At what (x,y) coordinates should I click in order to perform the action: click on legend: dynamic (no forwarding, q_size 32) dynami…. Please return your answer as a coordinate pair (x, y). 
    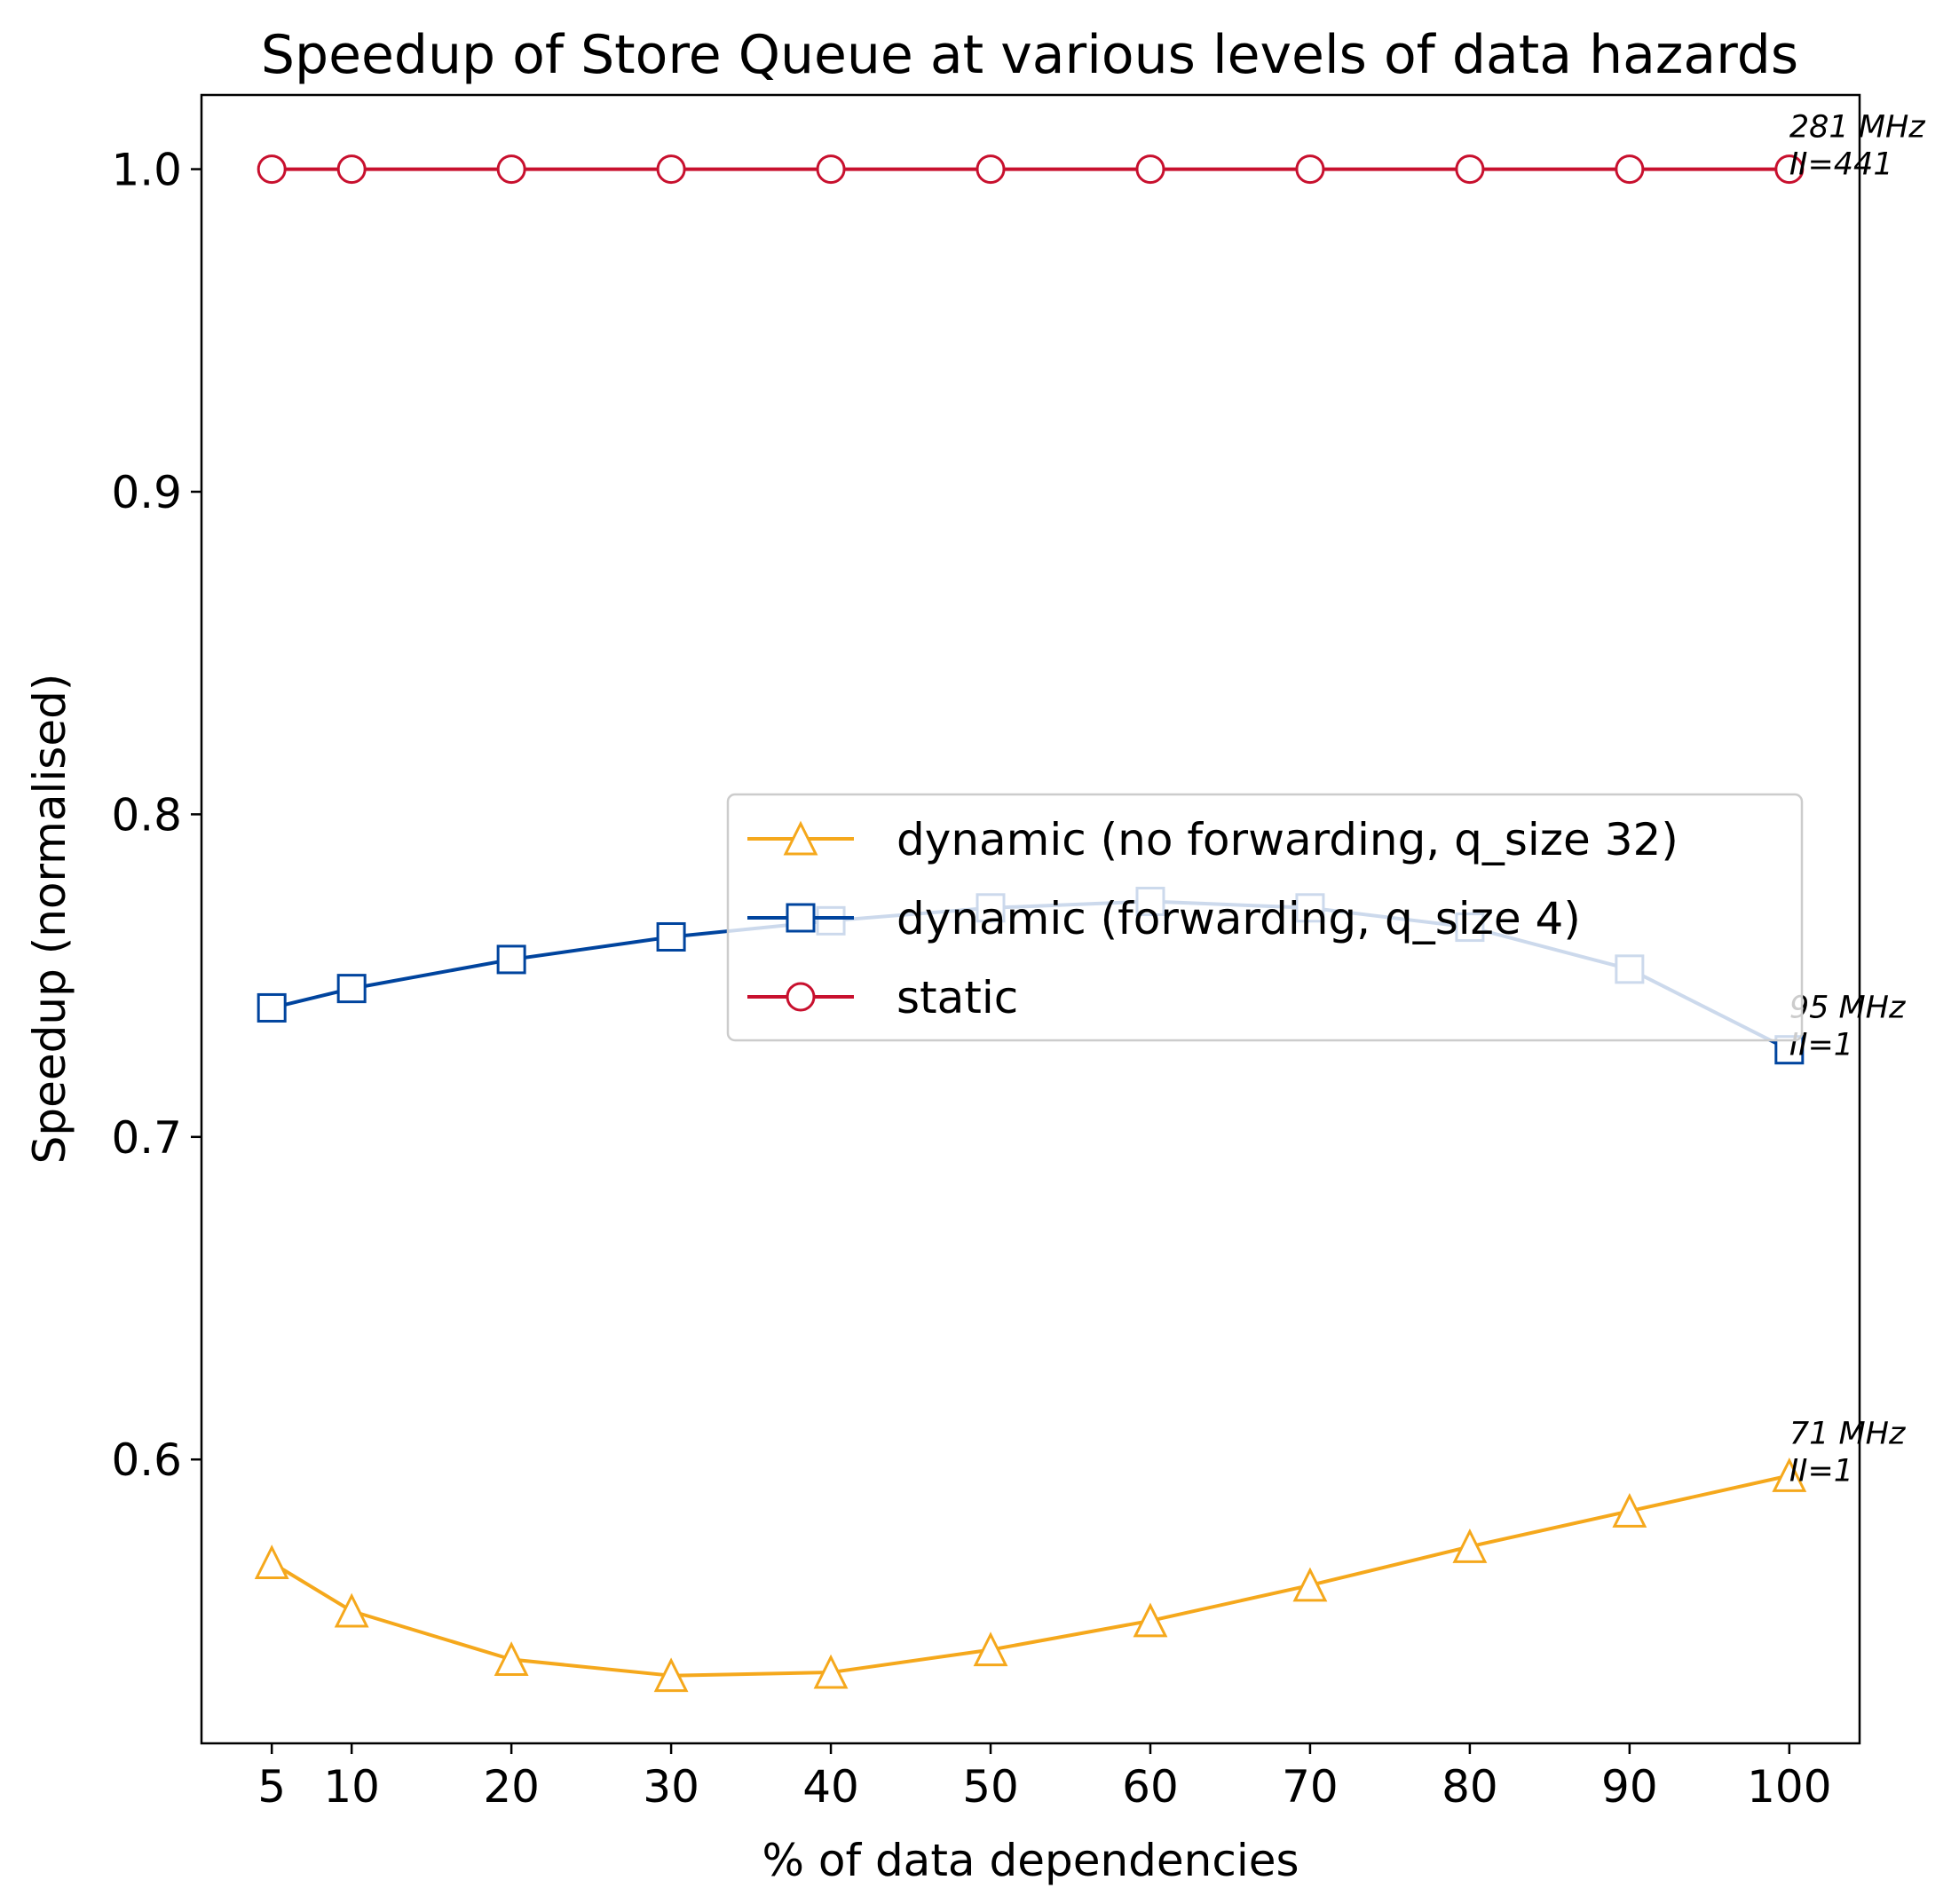
    Looking at the image, I should click on (1265, 917).